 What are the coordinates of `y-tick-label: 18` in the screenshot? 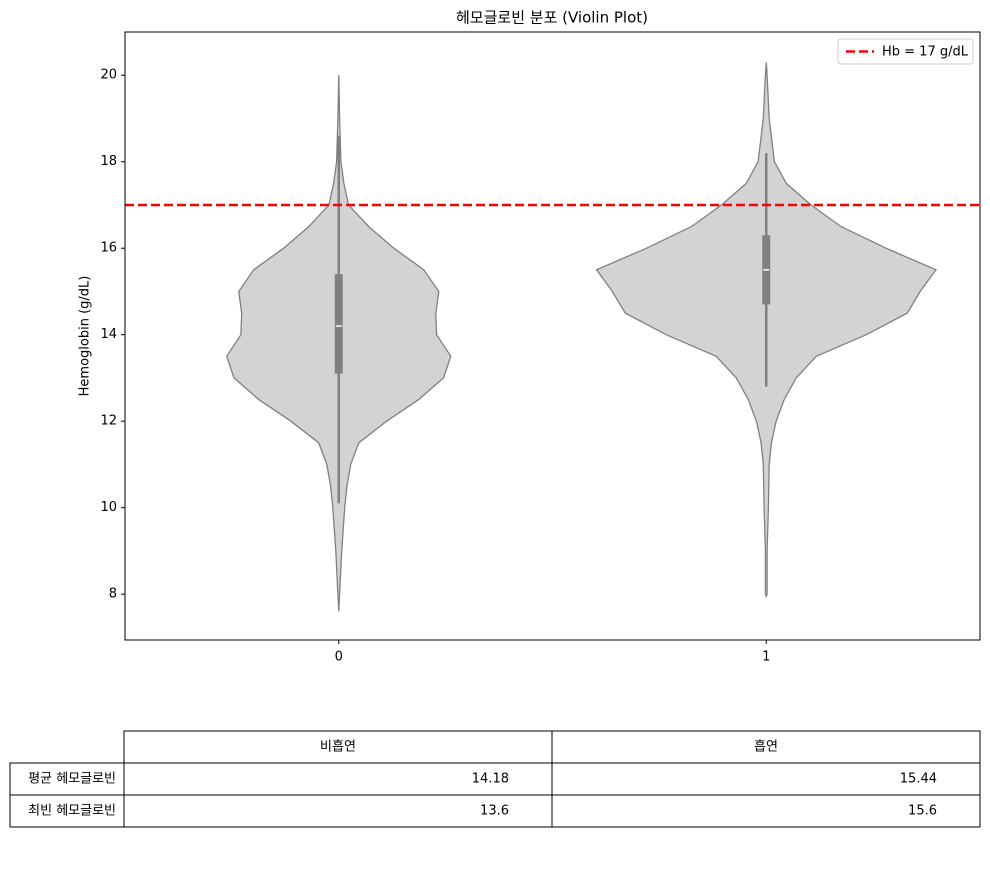 It's located at (108, 161).